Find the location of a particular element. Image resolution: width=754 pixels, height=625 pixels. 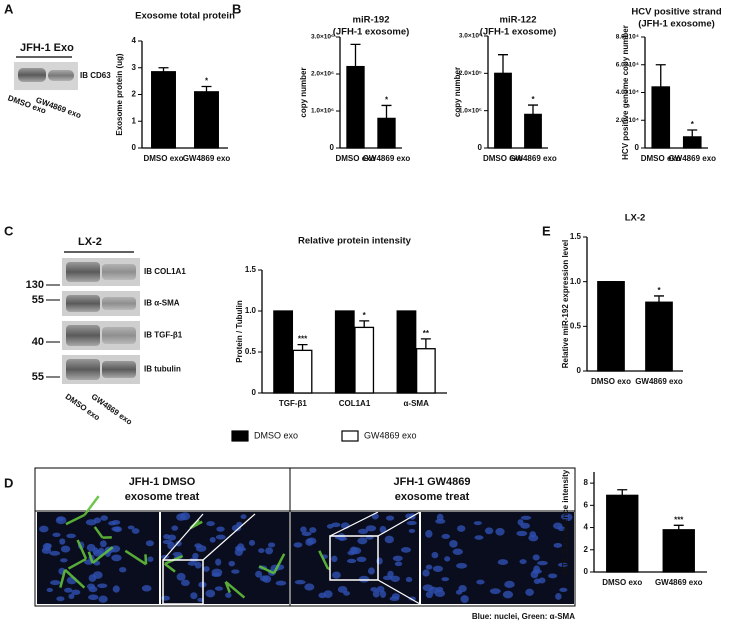

y-tick-label: 3 is located at coordinates (134, 67).